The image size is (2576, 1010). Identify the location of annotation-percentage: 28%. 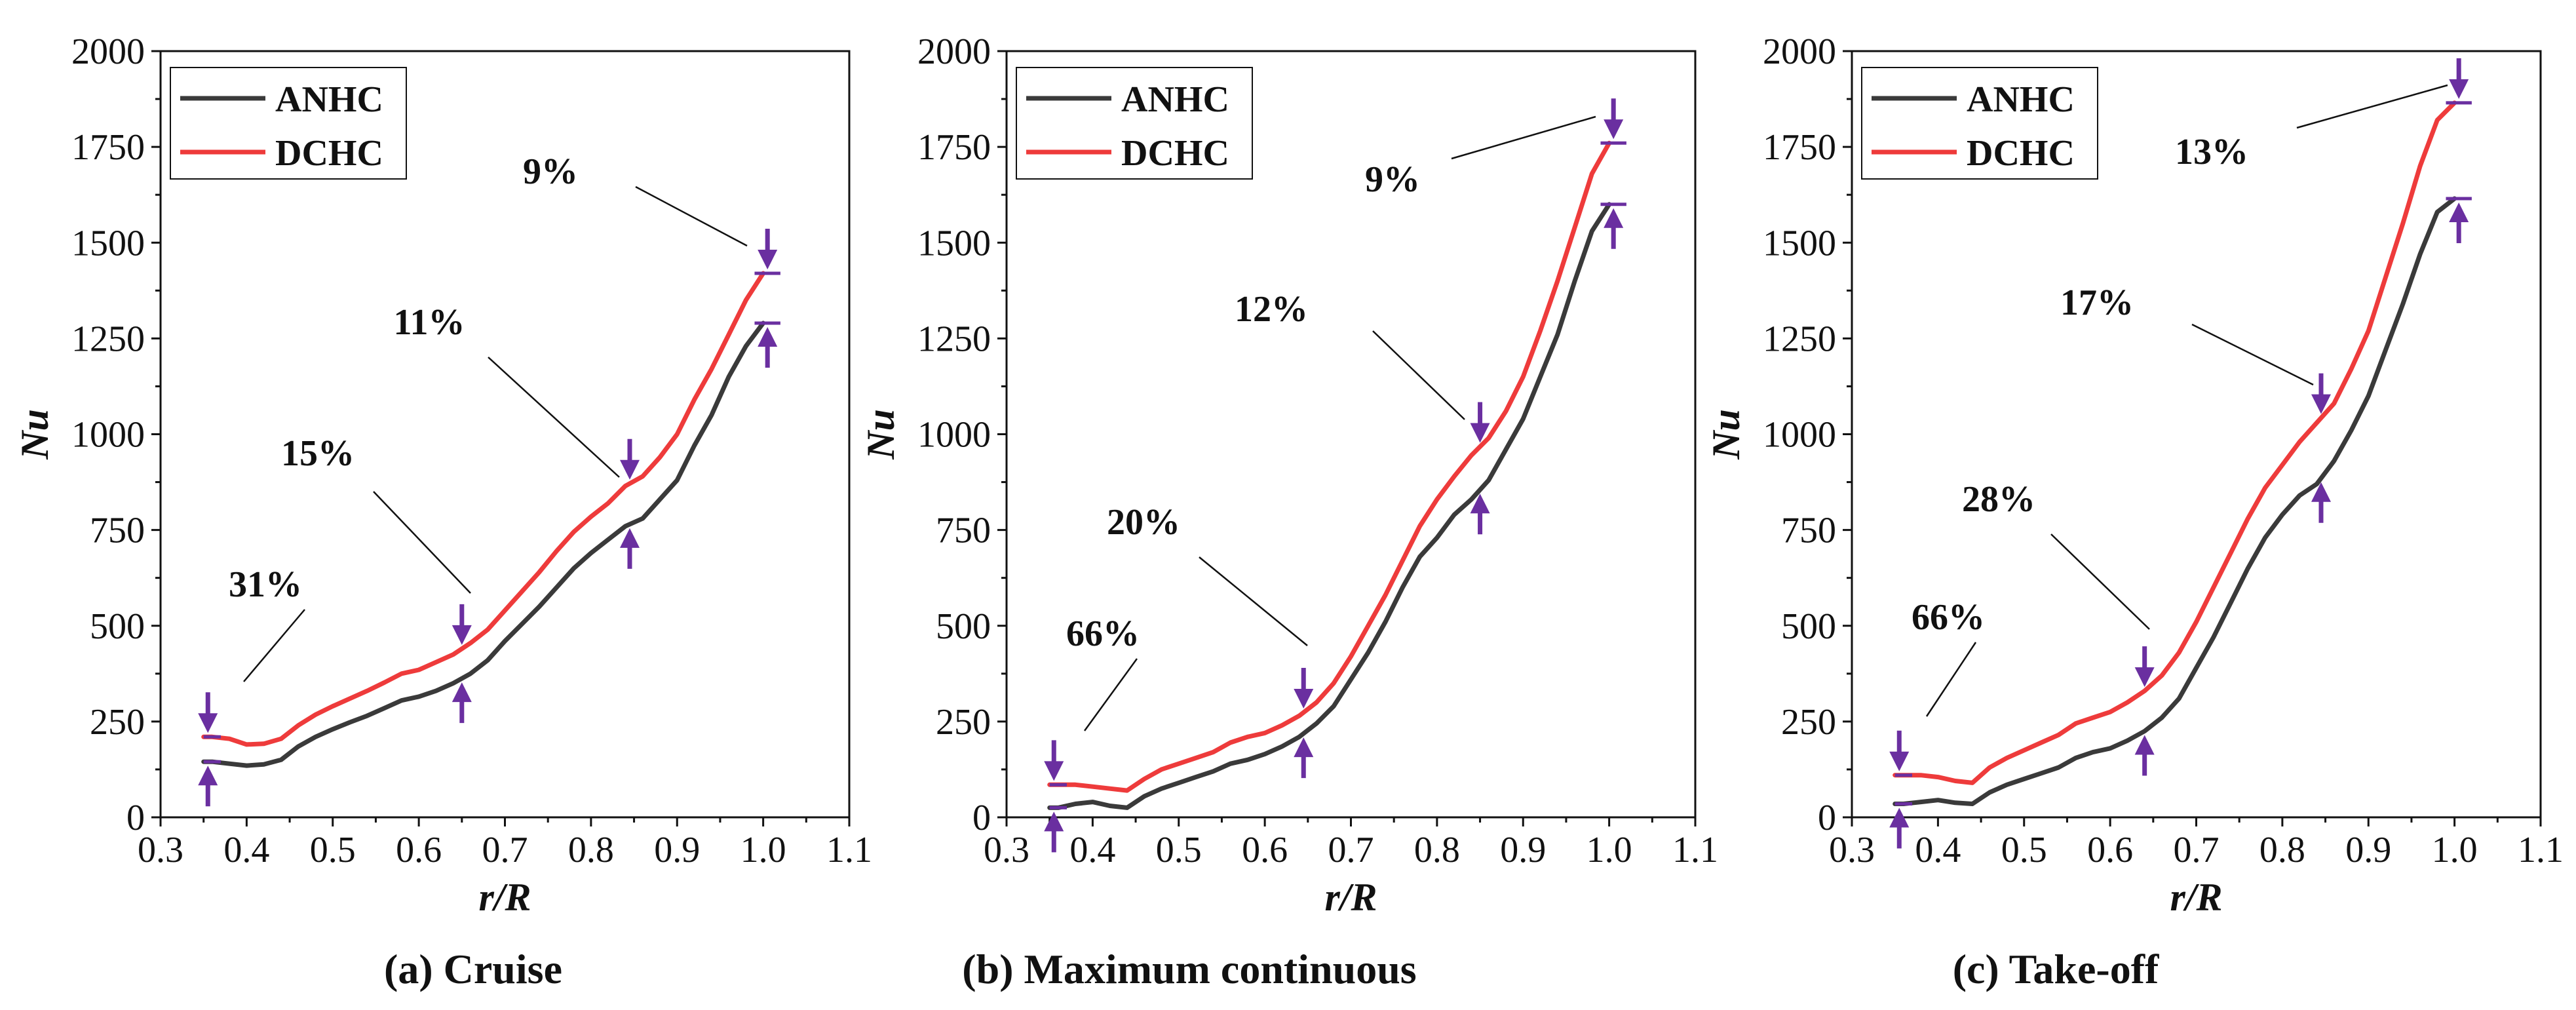
(1998, 499).